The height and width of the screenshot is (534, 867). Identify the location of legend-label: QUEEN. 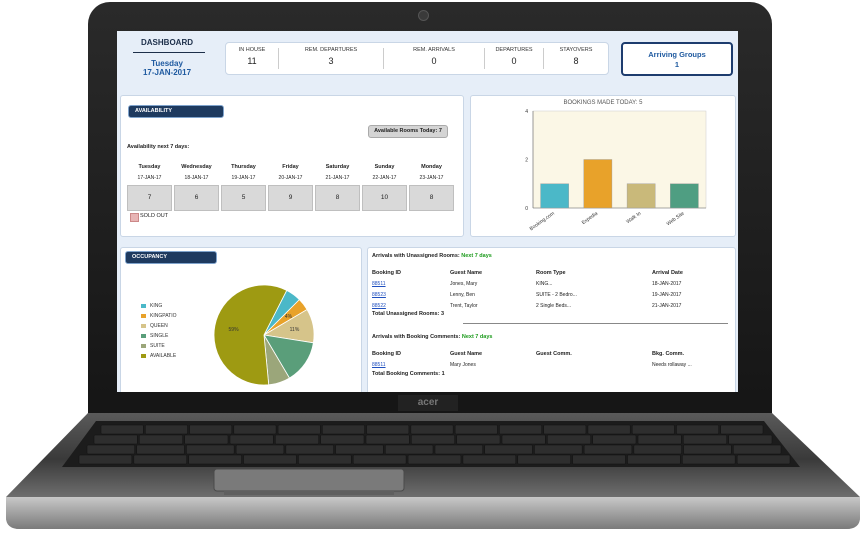
(159, 326).